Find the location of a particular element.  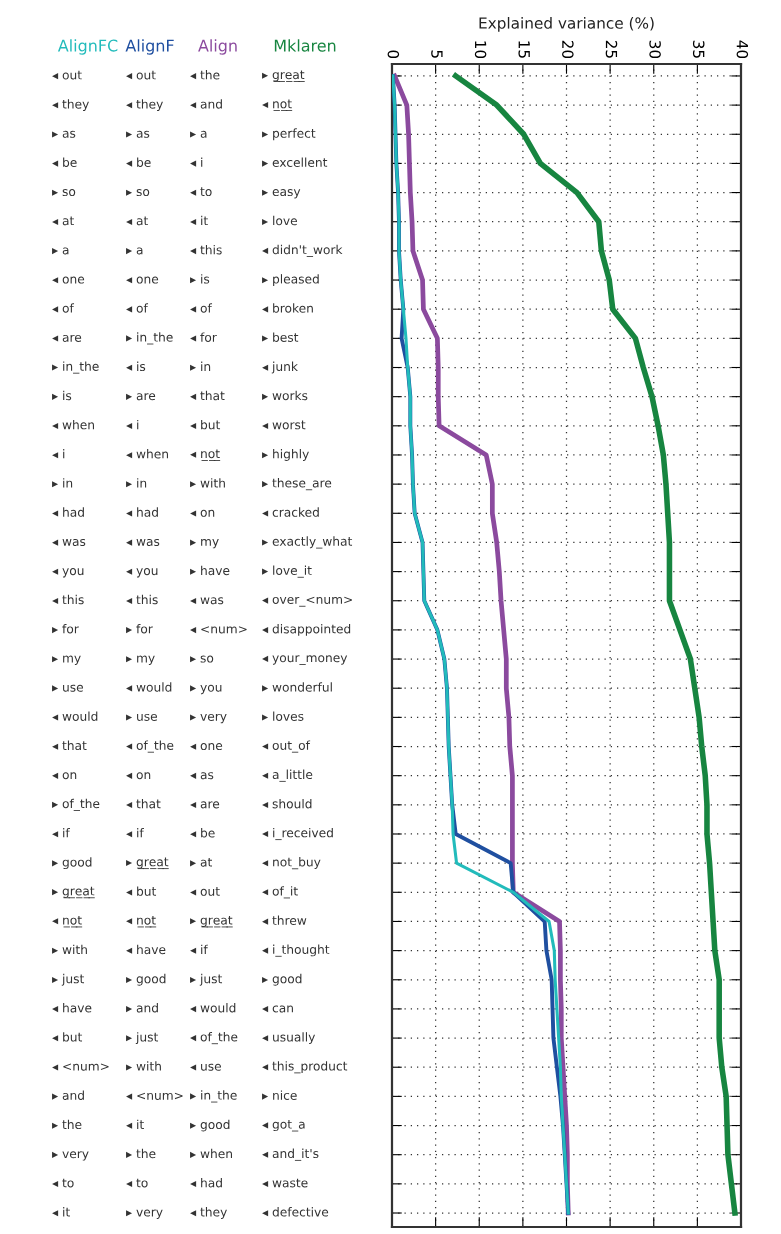

text: ◂ for is located at coordinates (203, 337).